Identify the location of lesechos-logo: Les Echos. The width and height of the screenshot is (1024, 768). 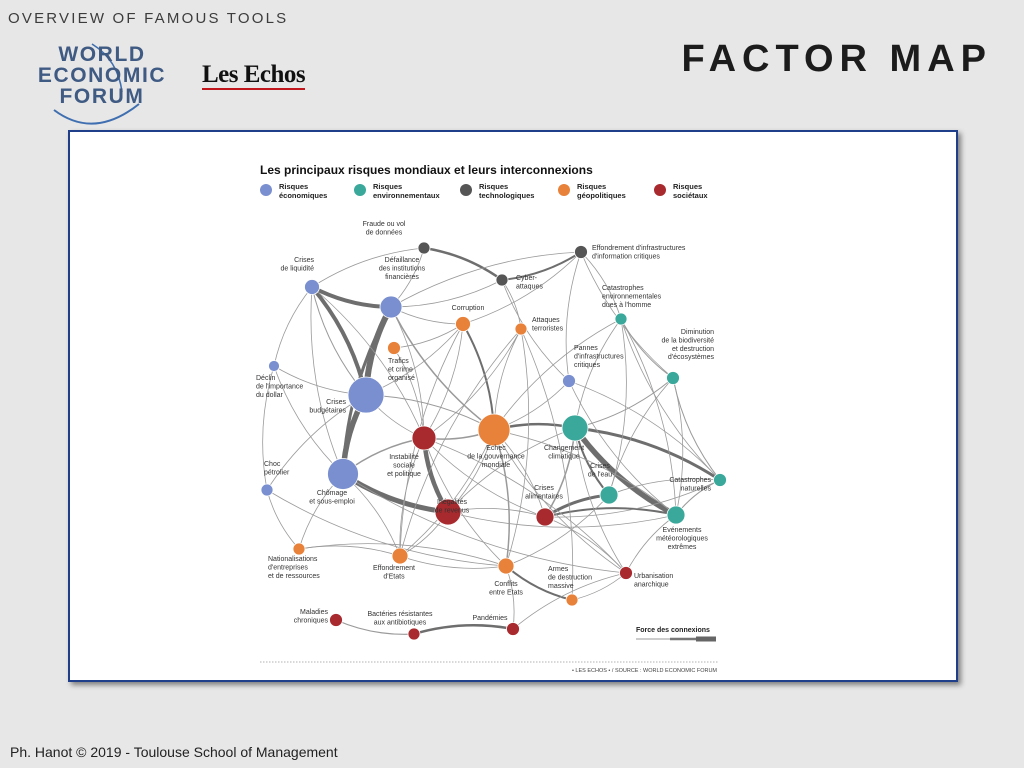
(254, 75).